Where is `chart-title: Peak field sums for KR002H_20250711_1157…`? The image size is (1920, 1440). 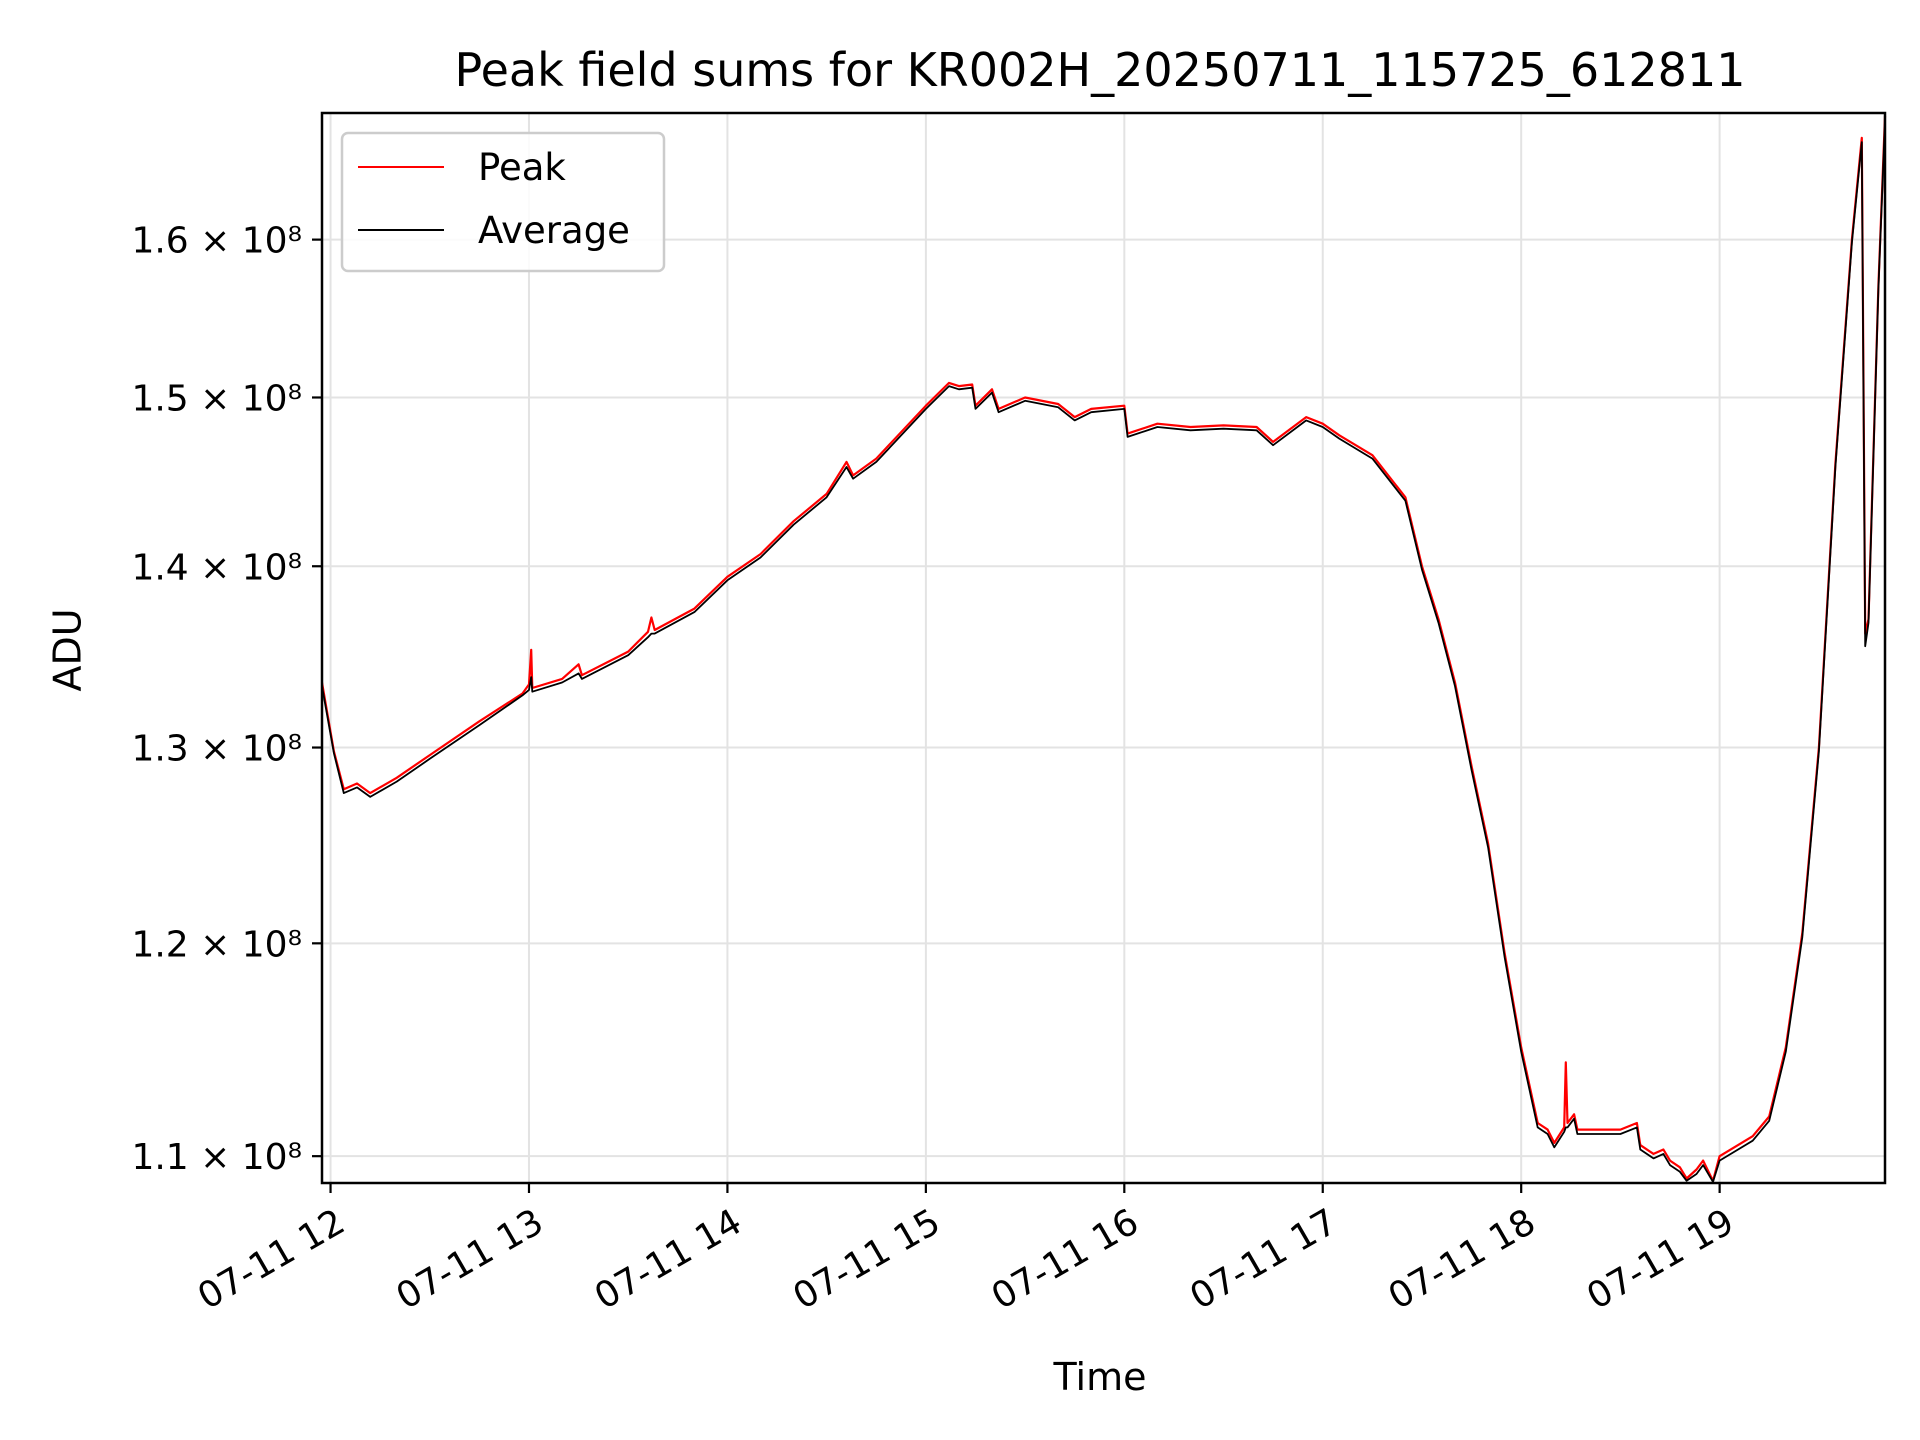 chart-title: Peak field sums for KR002H_20250711_1157… is located at coordinates (1100, 70).